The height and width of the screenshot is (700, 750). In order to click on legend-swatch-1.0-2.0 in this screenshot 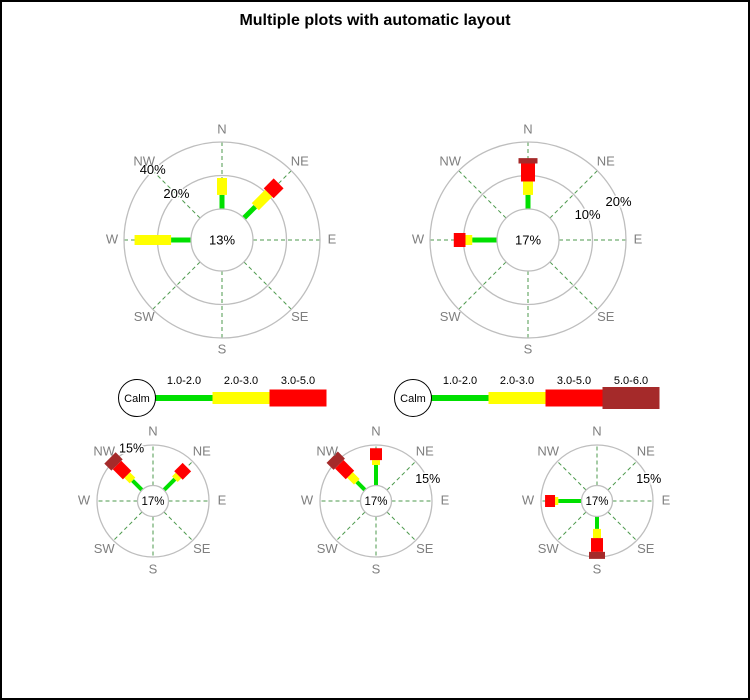, I will do `click(460, 398)`.